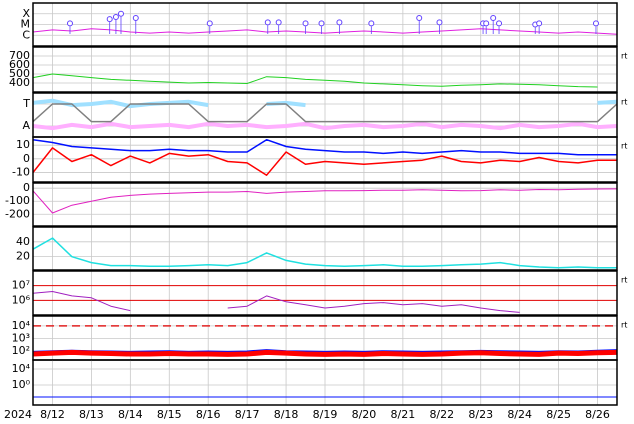  What do you see at coordinates (26, 125) in the screenshot?
I see `y-tick-label: A` at bounding box center [26, 125].